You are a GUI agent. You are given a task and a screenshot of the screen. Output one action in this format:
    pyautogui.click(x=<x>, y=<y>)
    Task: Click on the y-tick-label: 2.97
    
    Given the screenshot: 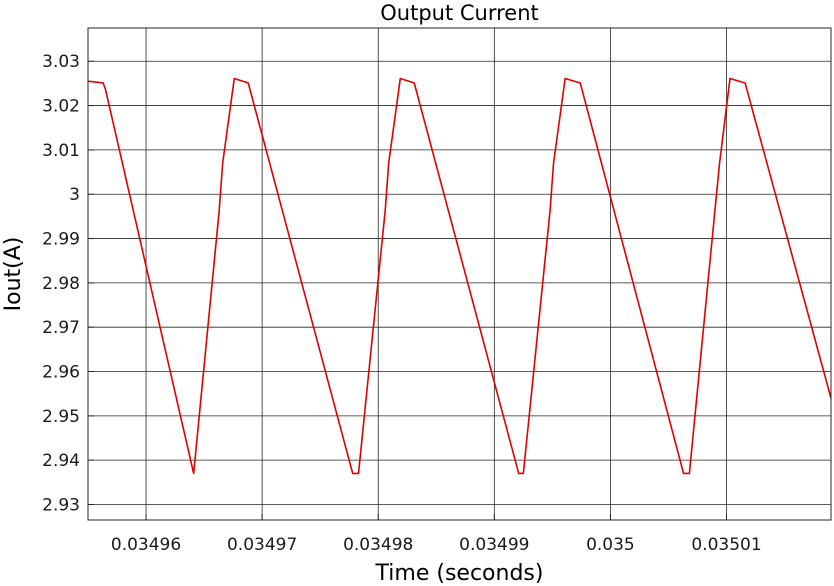 What is the action you would take?
    pyautogui.click(x=61, y=328)
    